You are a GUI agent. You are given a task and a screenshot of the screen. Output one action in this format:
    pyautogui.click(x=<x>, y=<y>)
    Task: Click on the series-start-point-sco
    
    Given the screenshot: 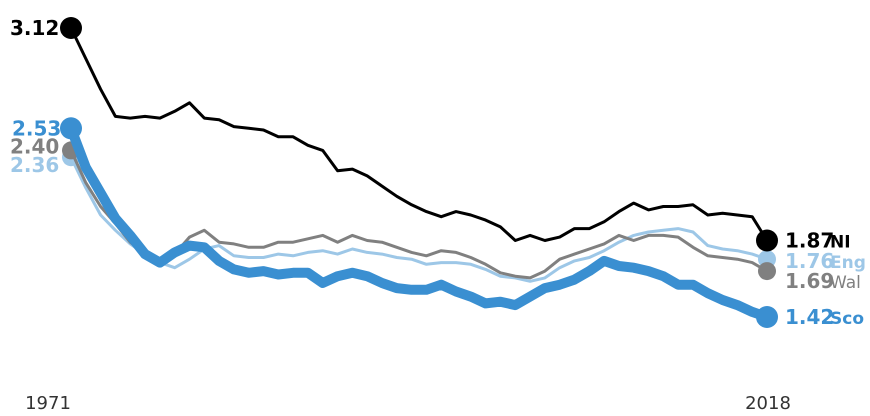 What is the action you would take?
    pyautogui.click(x=71, y=128)
    